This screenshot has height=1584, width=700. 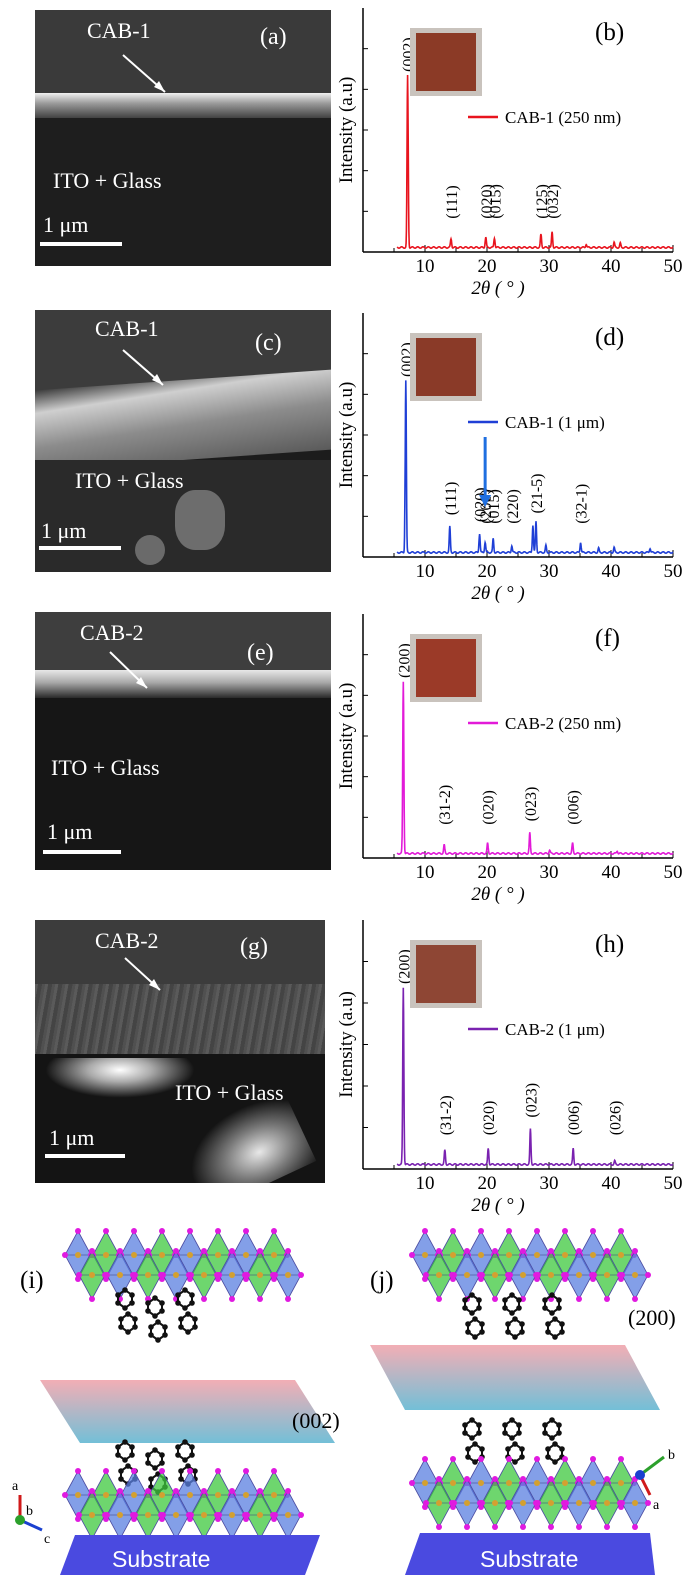 What do you see at coordinates (183, 441) in the screenshot?
I see `sem-image-c: CAB-1 (c) ITO + Glass 1 μm` at bounding box center [183, 441].